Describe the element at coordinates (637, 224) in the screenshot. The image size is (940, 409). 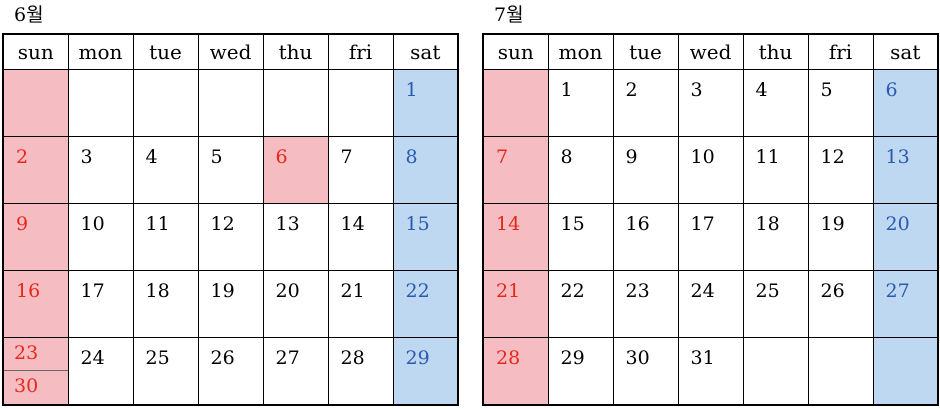
I see `day-number: 16` at that location.